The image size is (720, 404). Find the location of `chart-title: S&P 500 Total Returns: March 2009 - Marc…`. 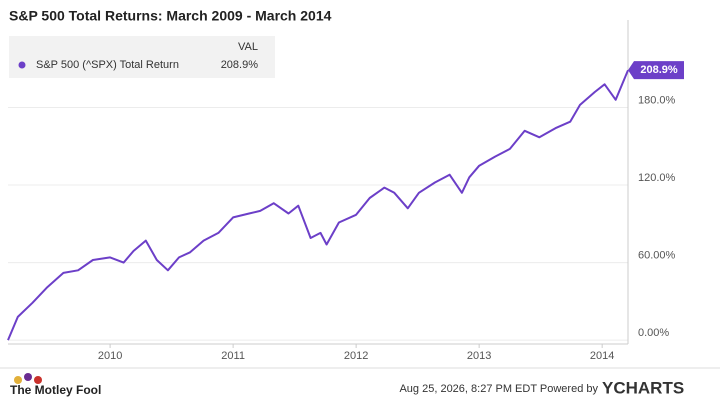

chart-title: S&P 500 Total Returns: March 2009 - Marc… is located at coordinates (170, 16).